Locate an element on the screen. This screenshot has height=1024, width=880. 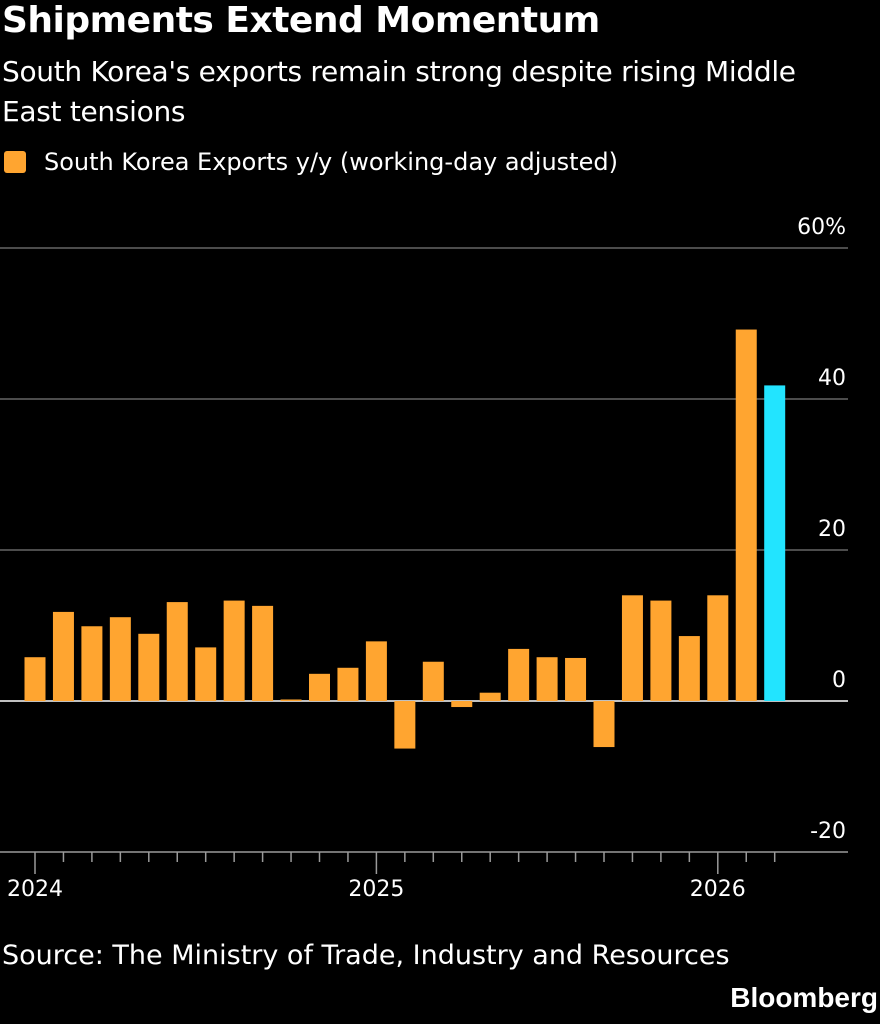
y-tick-label: -20 is located at coordinates (828, 831).